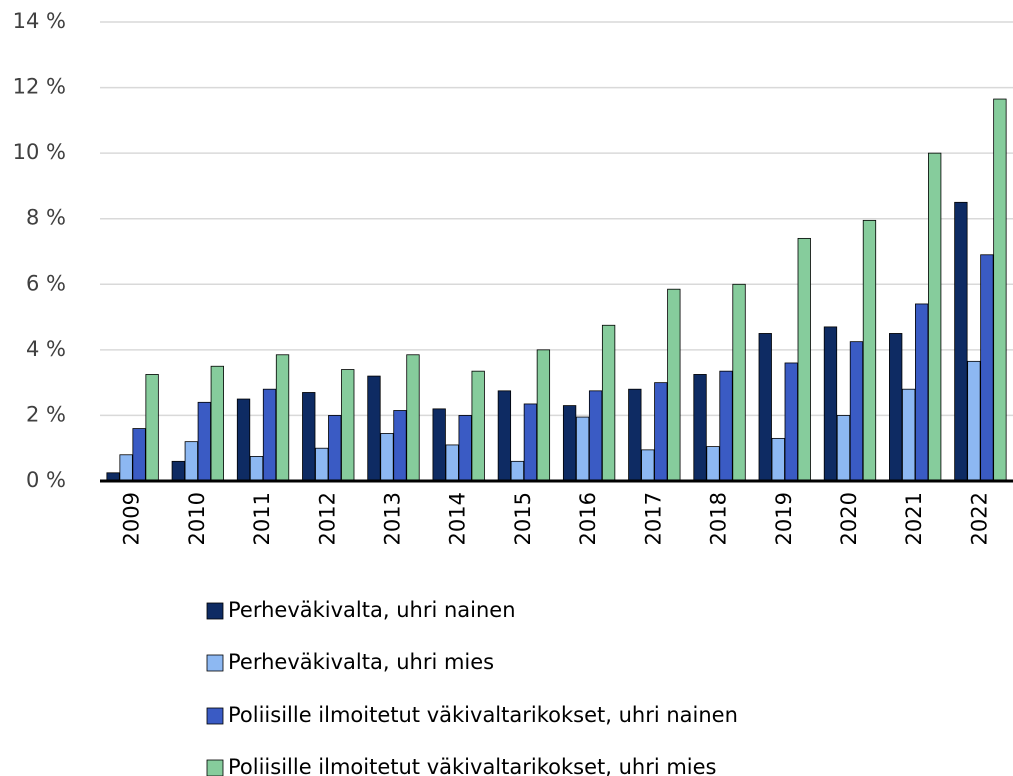  Describe the element at coordinates (327, 518) in the screenshot. I see `x-tick-label: 2012` at that location.